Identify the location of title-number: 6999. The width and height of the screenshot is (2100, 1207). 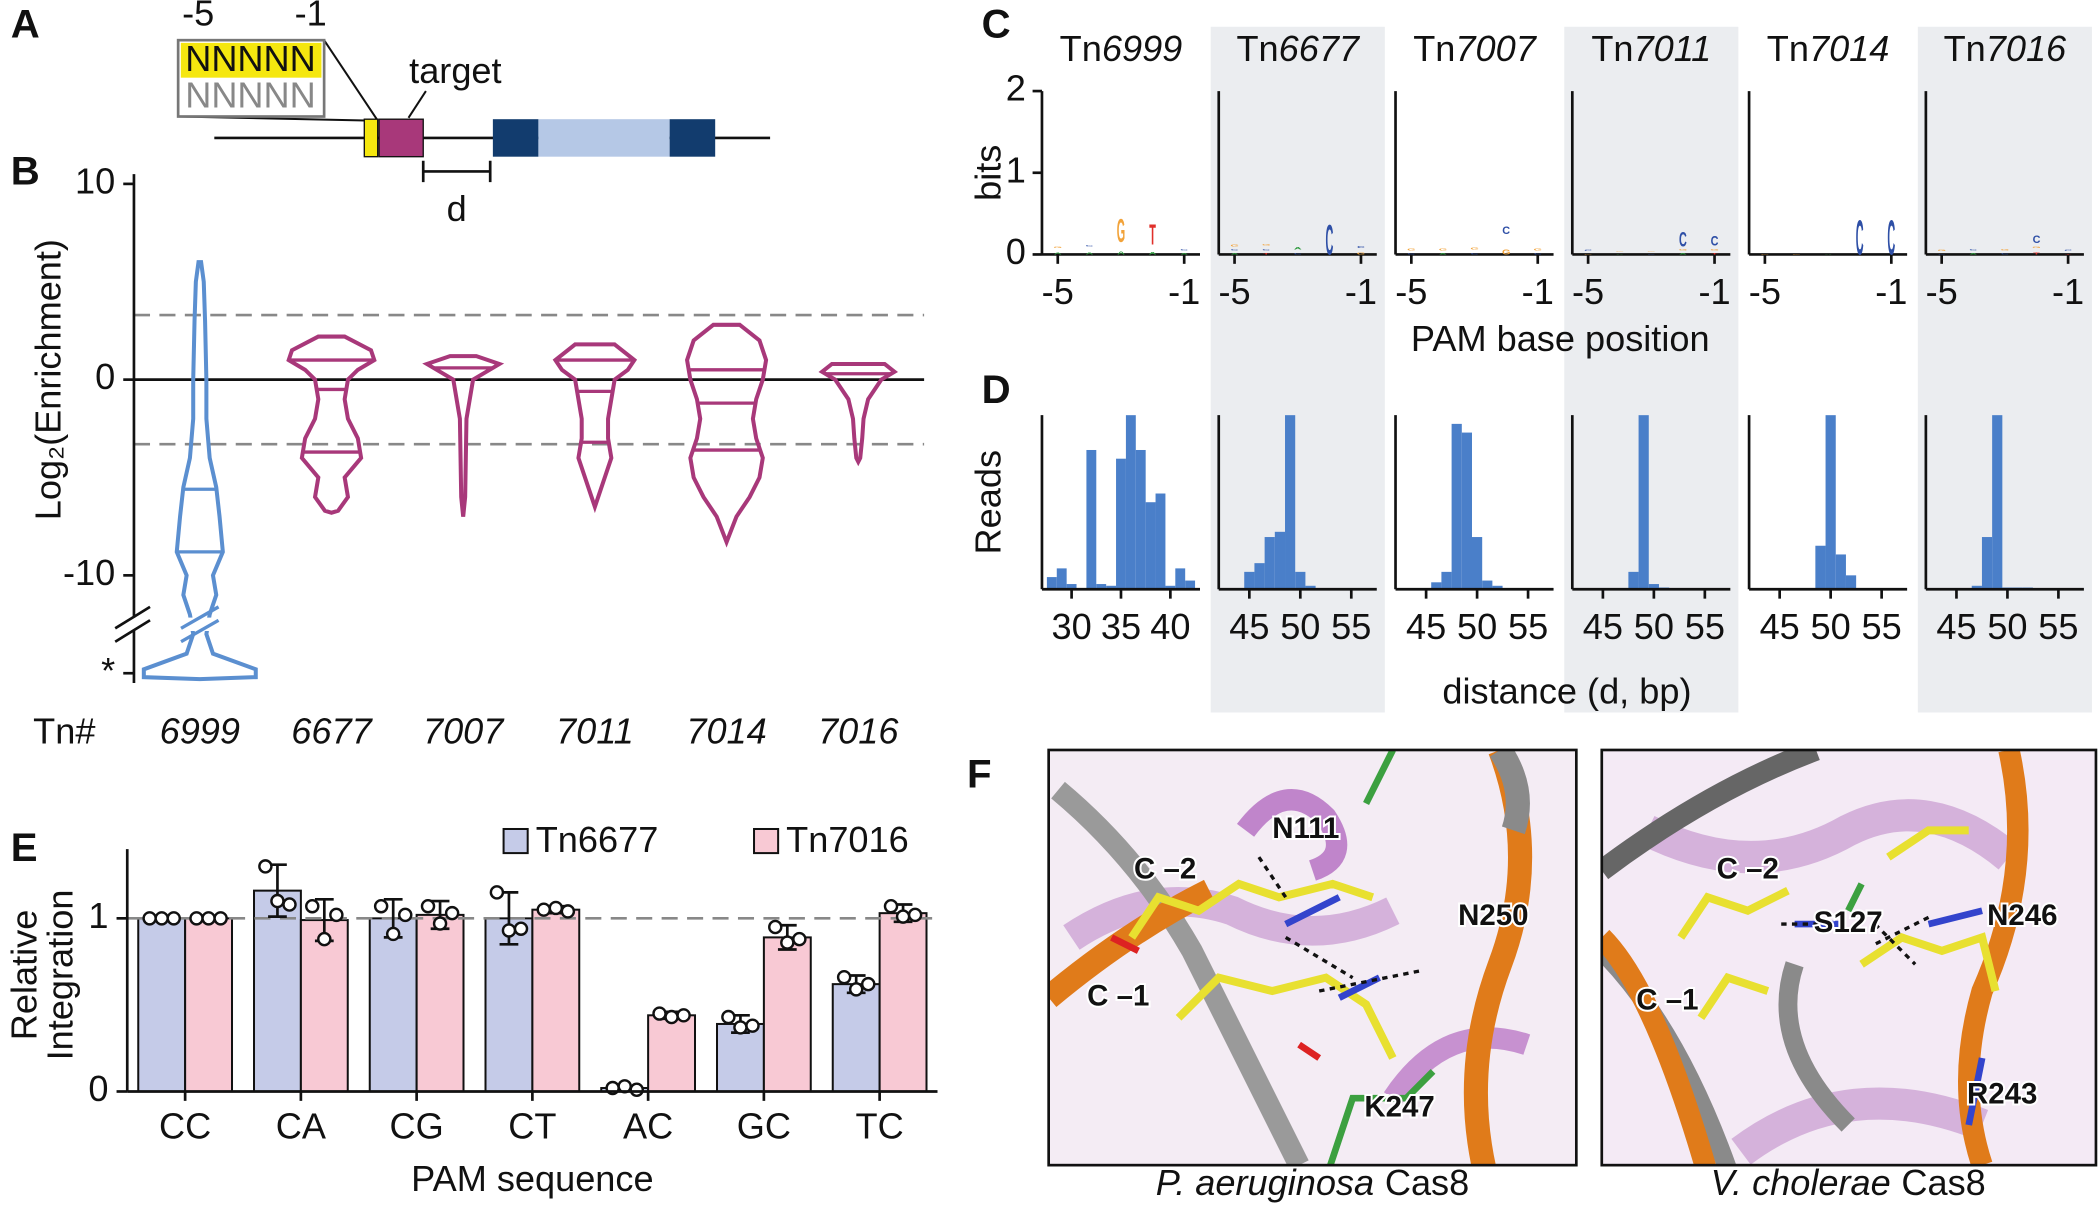
(1142, 47).